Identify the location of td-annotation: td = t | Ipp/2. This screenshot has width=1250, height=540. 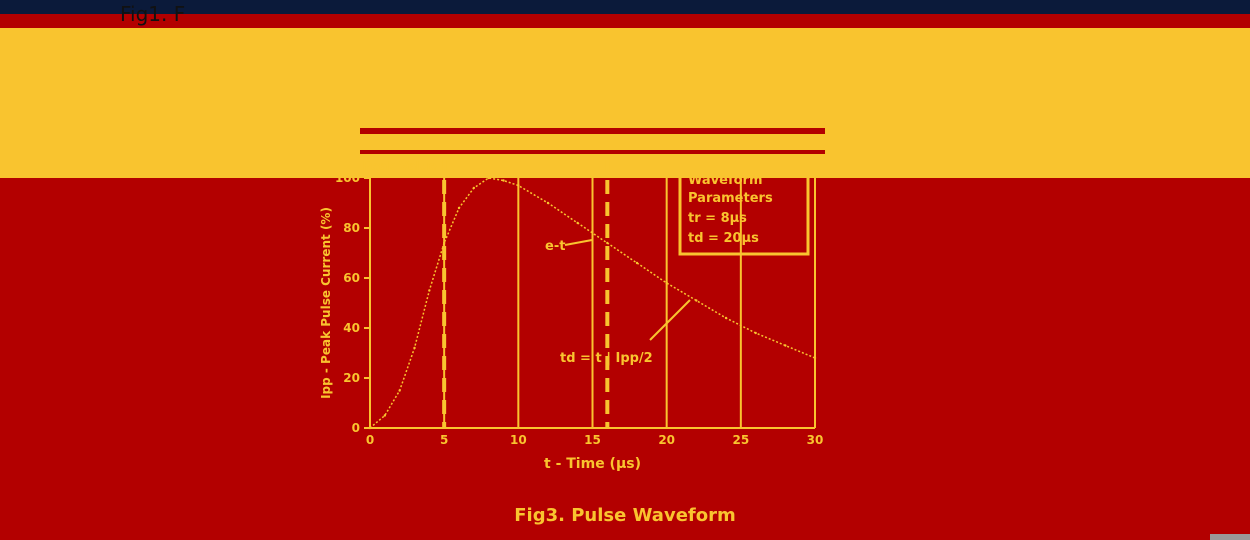
(606, 358).